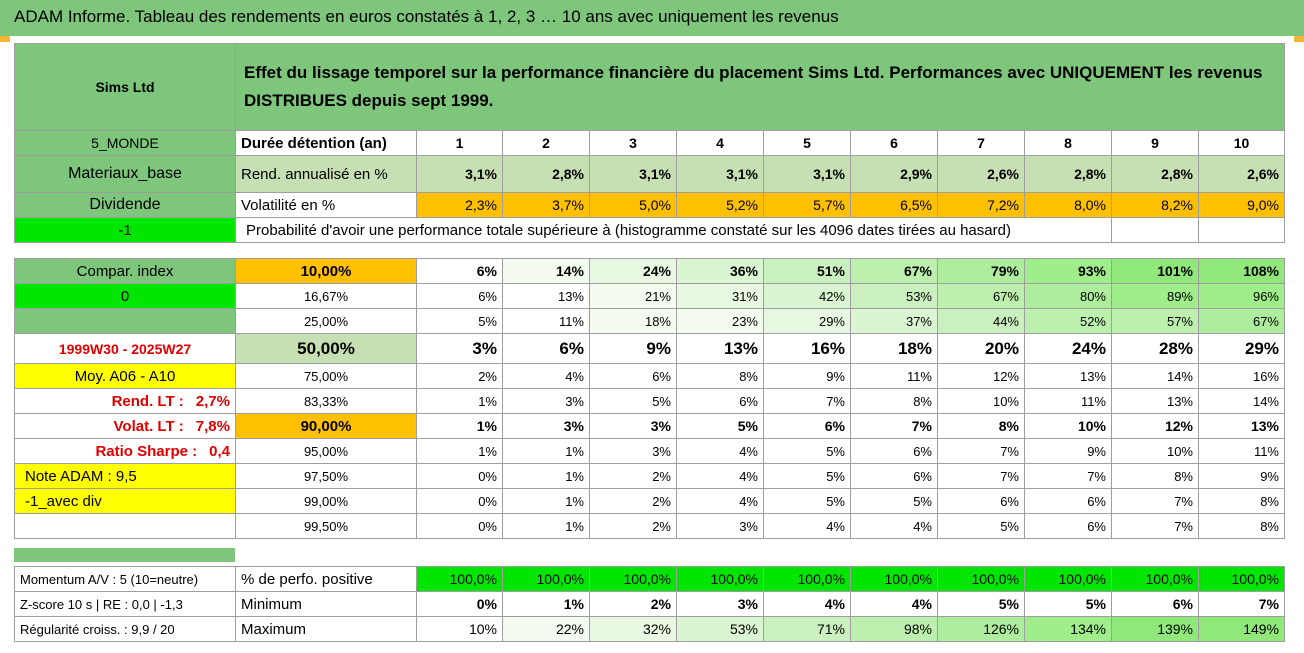 The image size is (1304, 653). I want to click on period-label: 1999W30 - 2025W27, so click(125, 348).